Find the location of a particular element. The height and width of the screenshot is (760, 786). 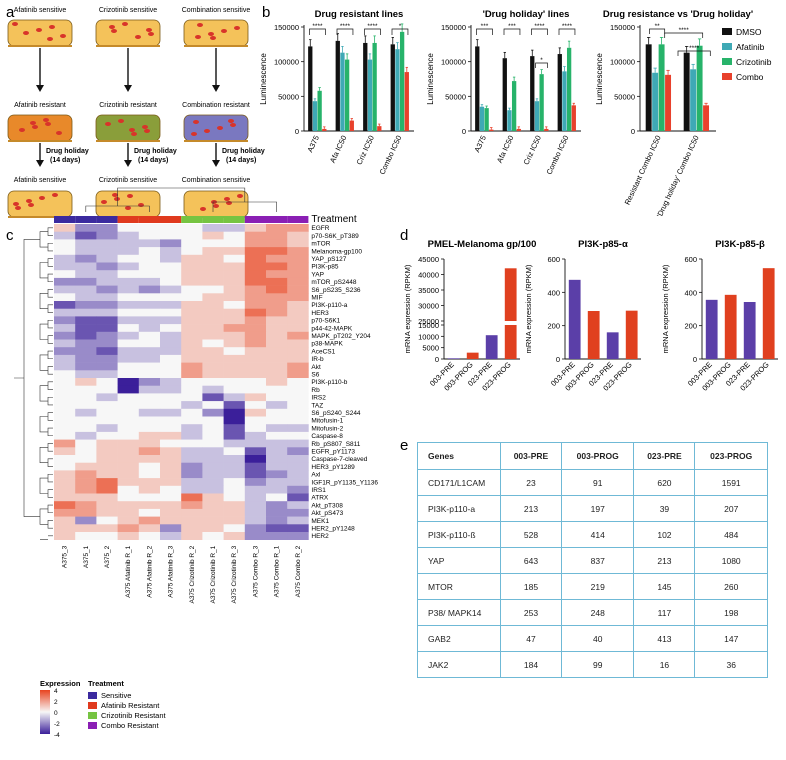

table-value-cell: 1591 is located at coordinates (731, 482).